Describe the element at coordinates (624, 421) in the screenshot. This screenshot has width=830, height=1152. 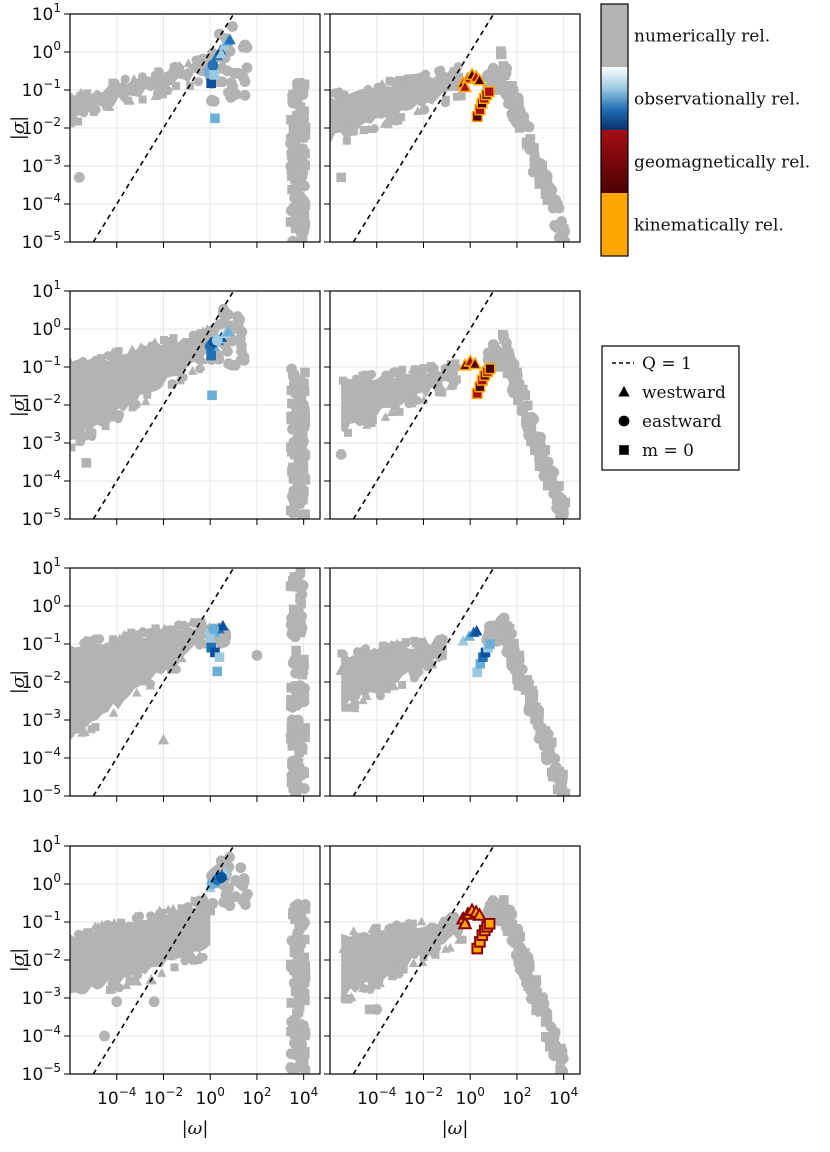
I see `legend-marker-circle` at that location.